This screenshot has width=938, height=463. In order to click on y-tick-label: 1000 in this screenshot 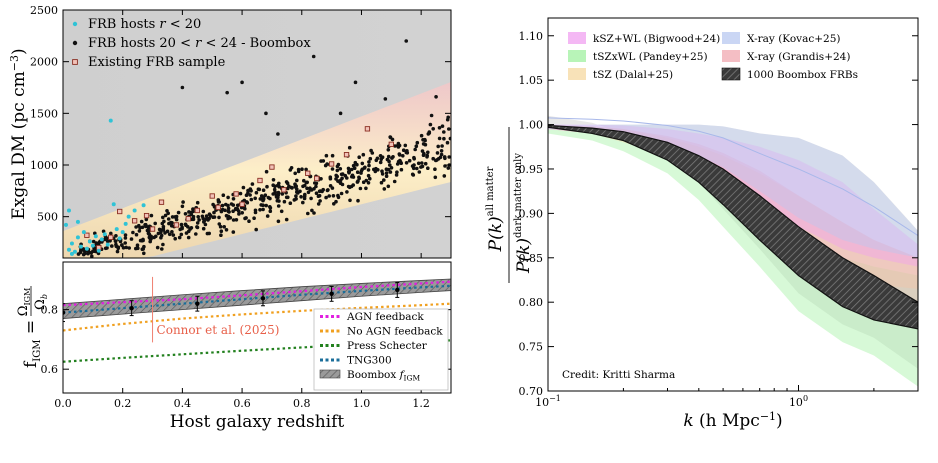, I will do `click(44, 165)`.